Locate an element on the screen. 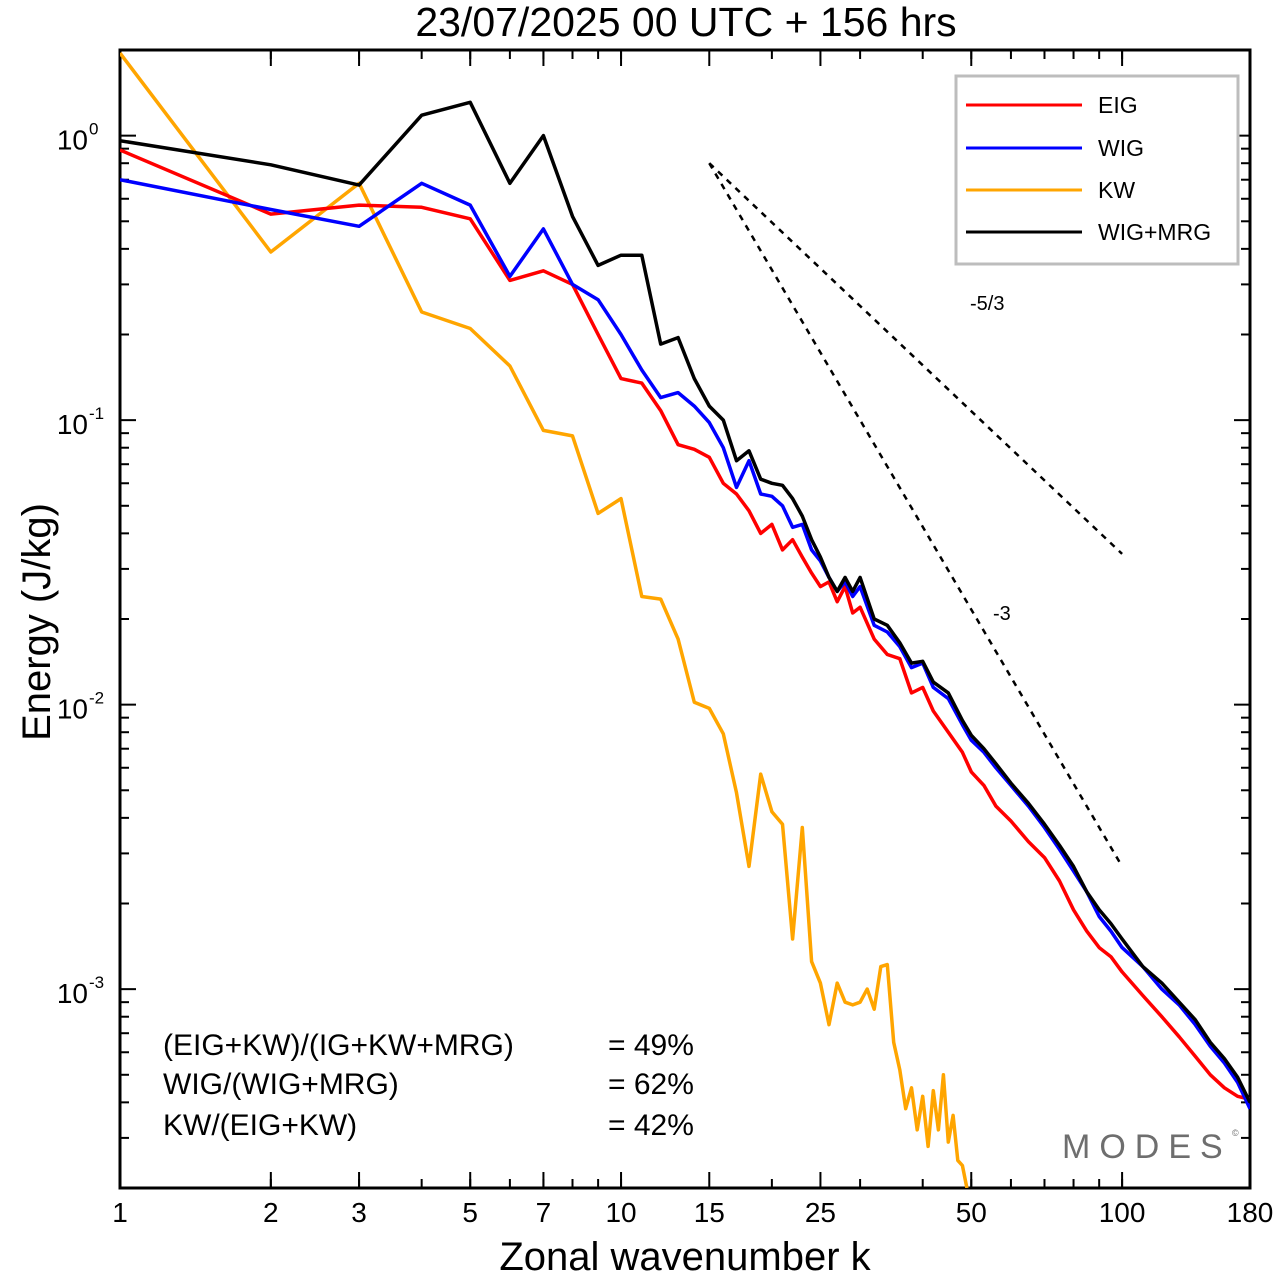 Image resolution: width=1280 pixels, height=1281 pixels. copyright-icon: © is located at coordinates (1235, 1133).